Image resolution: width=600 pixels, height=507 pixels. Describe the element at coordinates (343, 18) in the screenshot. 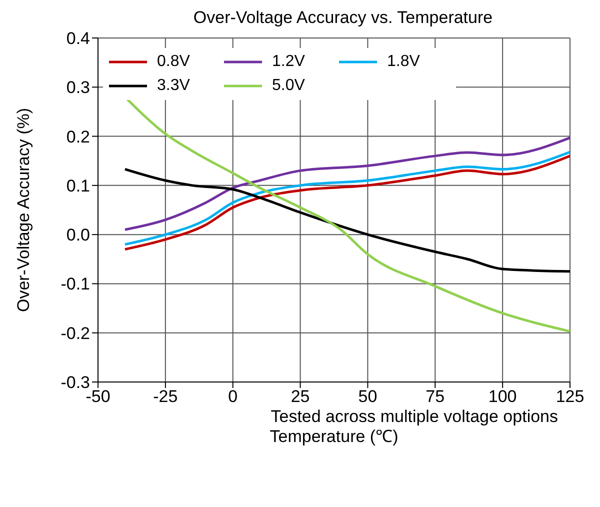

I see `chart-title: Over-Voltage Accuracy vs. Temperature` at that location.